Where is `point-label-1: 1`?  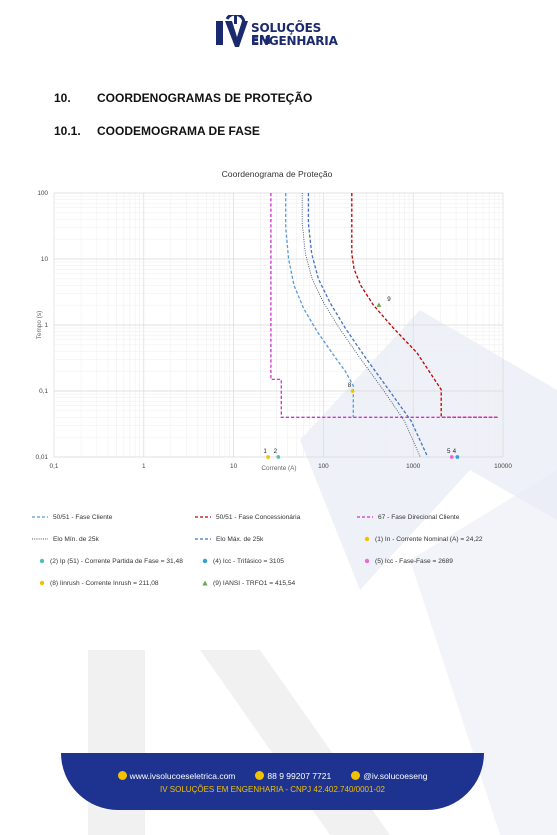
point-label-1: 1 is located at coordinates (265, 451).